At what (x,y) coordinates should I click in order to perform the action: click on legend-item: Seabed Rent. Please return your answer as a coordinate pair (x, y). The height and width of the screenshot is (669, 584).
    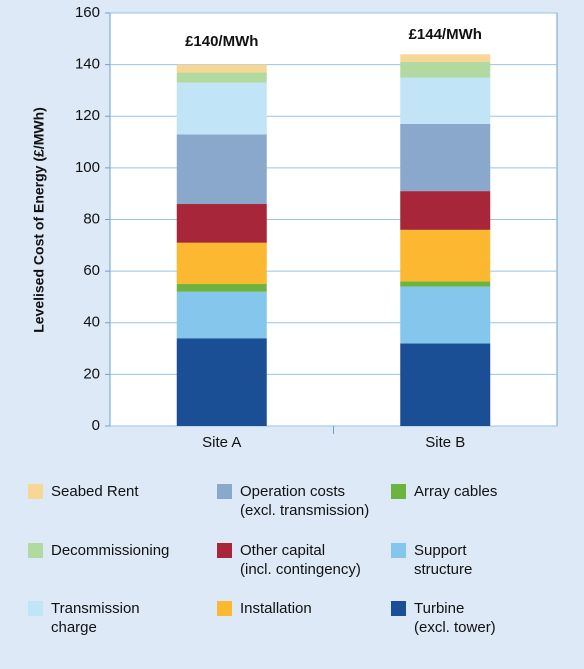
    Looking at the image, I should click on (83, 491).